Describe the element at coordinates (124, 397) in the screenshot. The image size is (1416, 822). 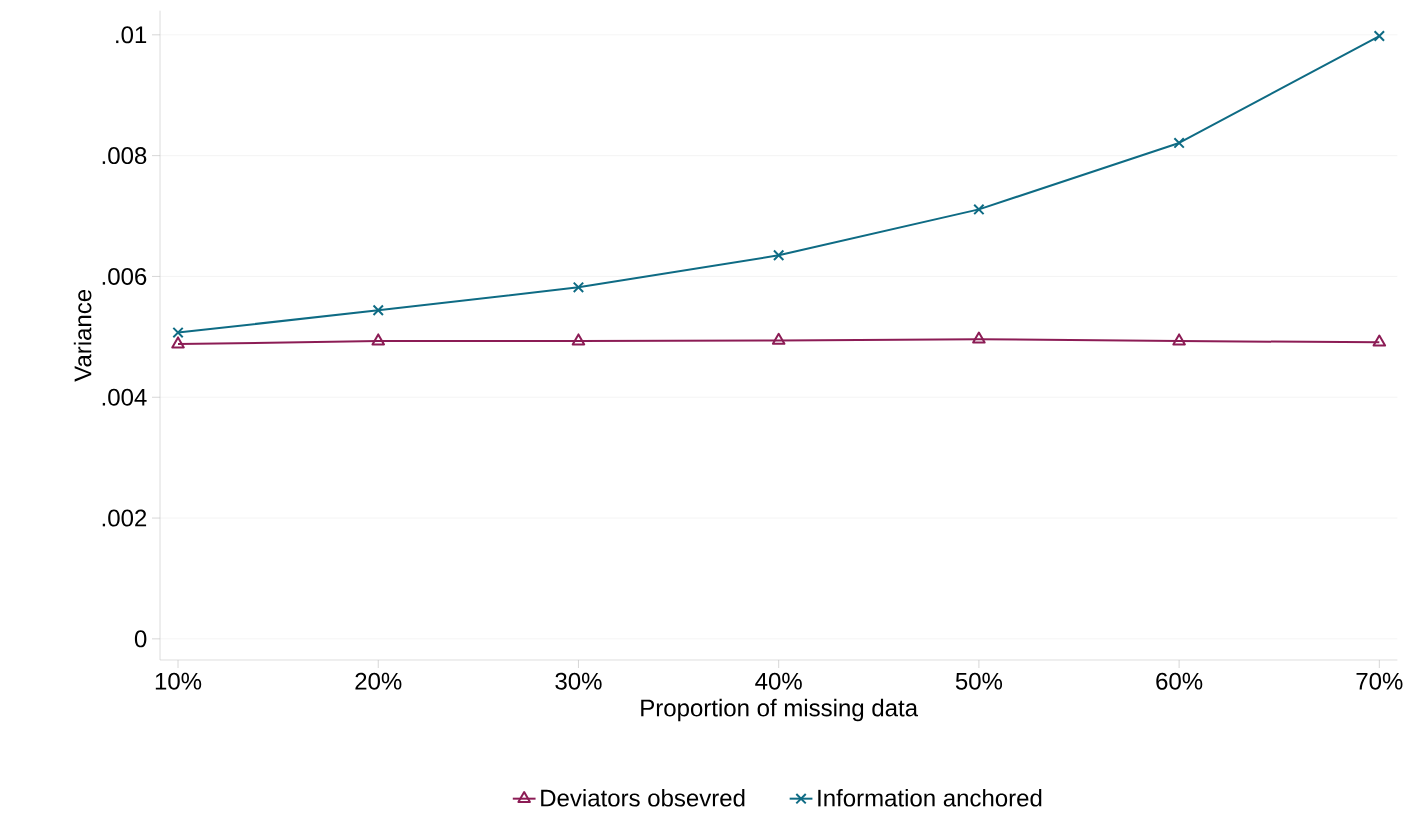
I see `y-tick-label: .004` at that location.